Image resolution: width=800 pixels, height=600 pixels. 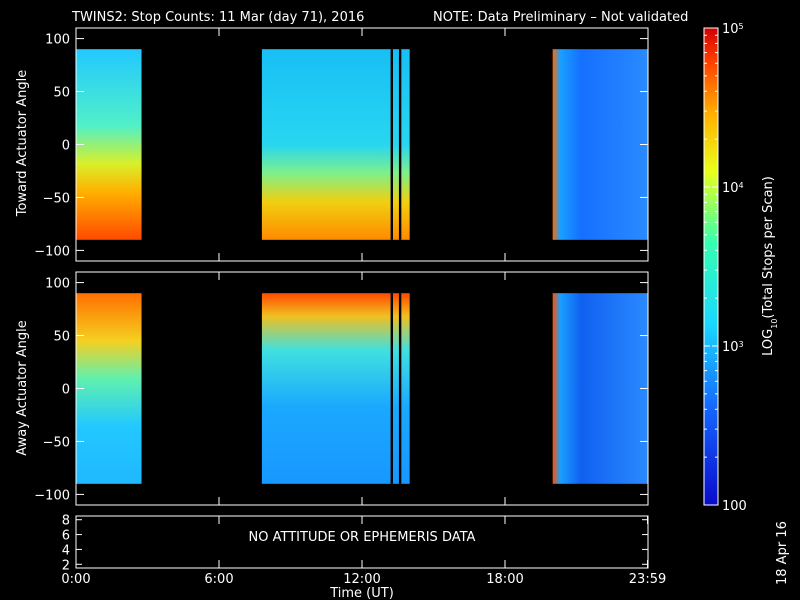 I want to click on time-axis-label: Time (UT), so click(x=361, y=593).